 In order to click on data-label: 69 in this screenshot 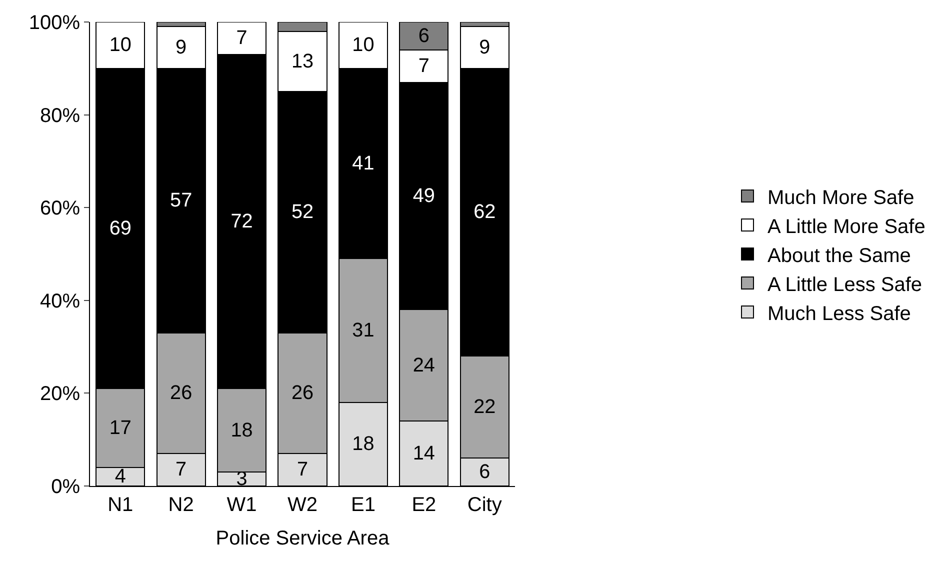, I will do `click(120, 228)`.